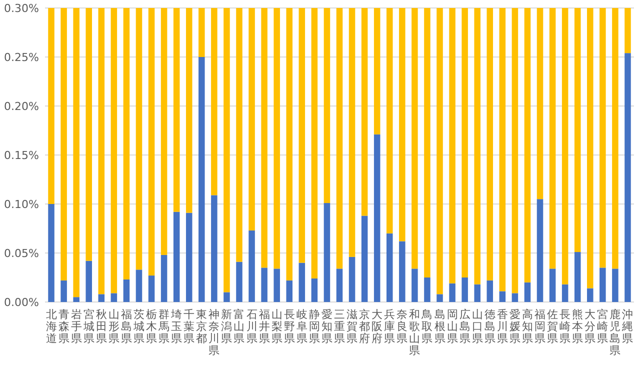 This screenshot has width=642, height=368. Describe the element at coordinates (527, 326) in the screenshot. I see `x-tick-label: 高知県` at that location.